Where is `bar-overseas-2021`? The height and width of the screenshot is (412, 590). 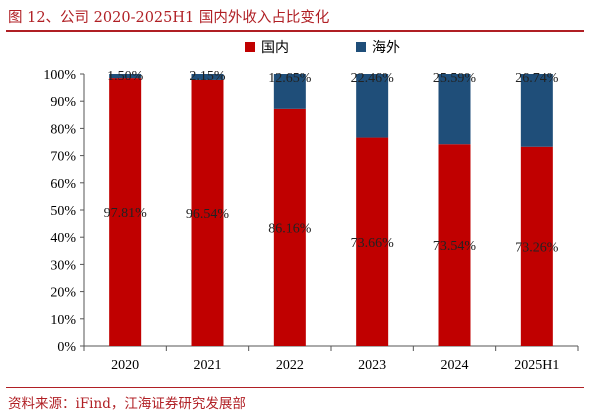 bar-overseas-2021 is located at coordinates (207, 77).